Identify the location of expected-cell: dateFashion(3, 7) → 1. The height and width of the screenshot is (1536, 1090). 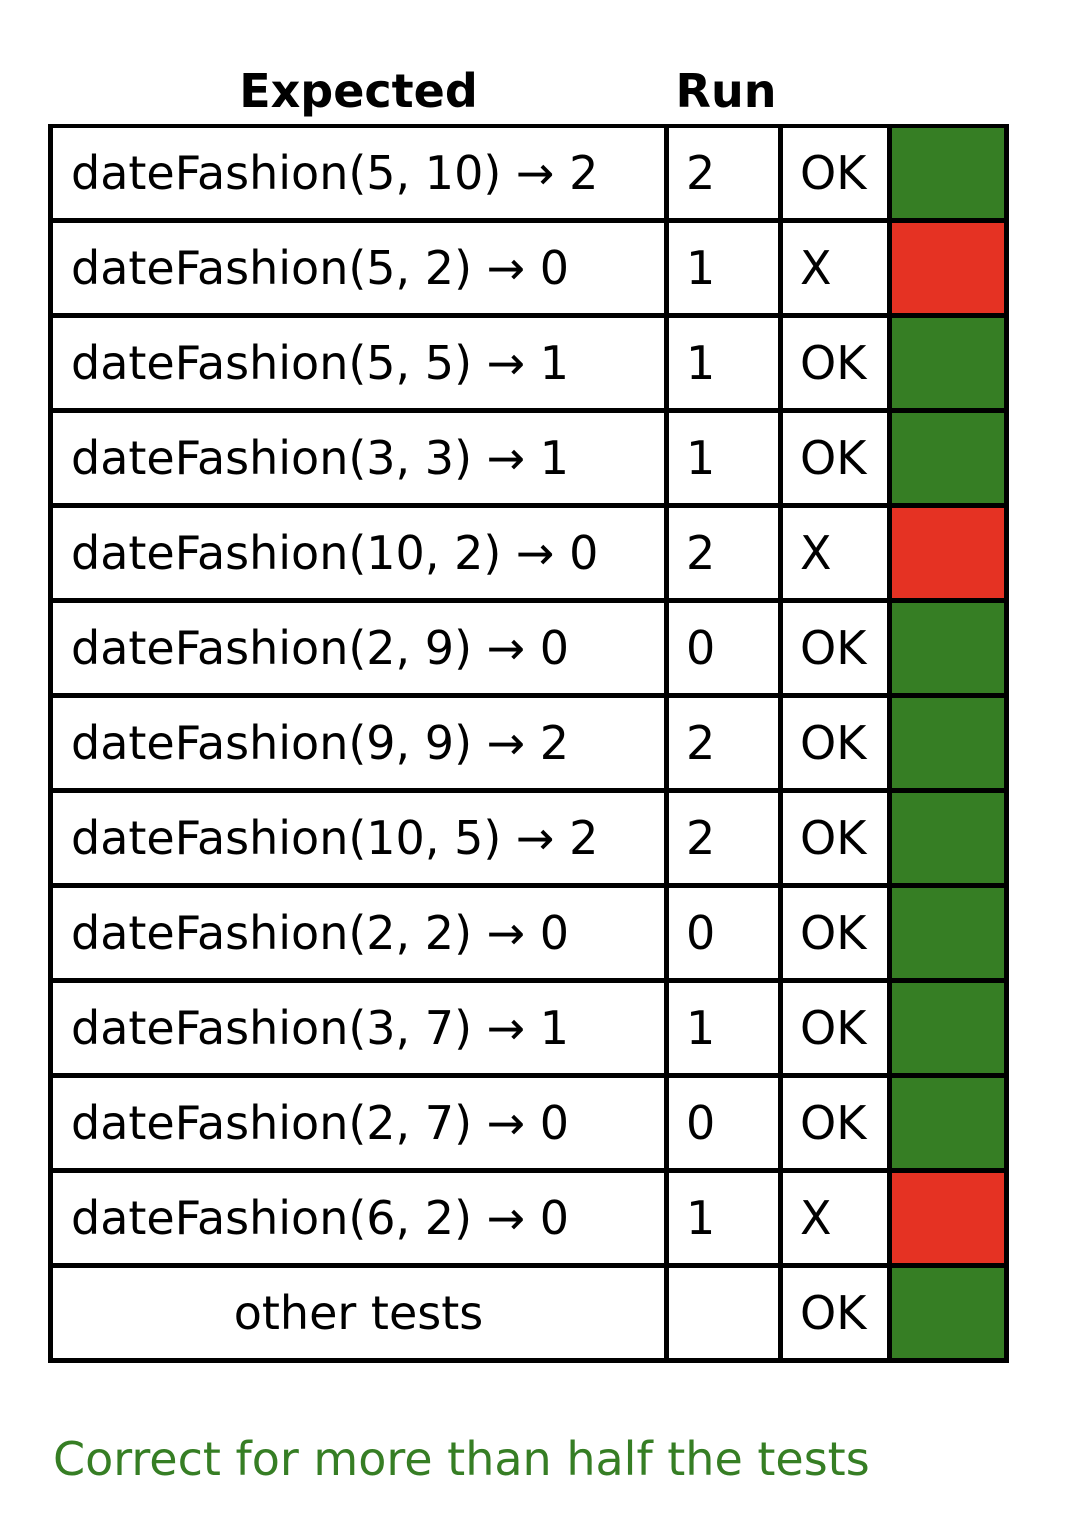
(358, 1030).